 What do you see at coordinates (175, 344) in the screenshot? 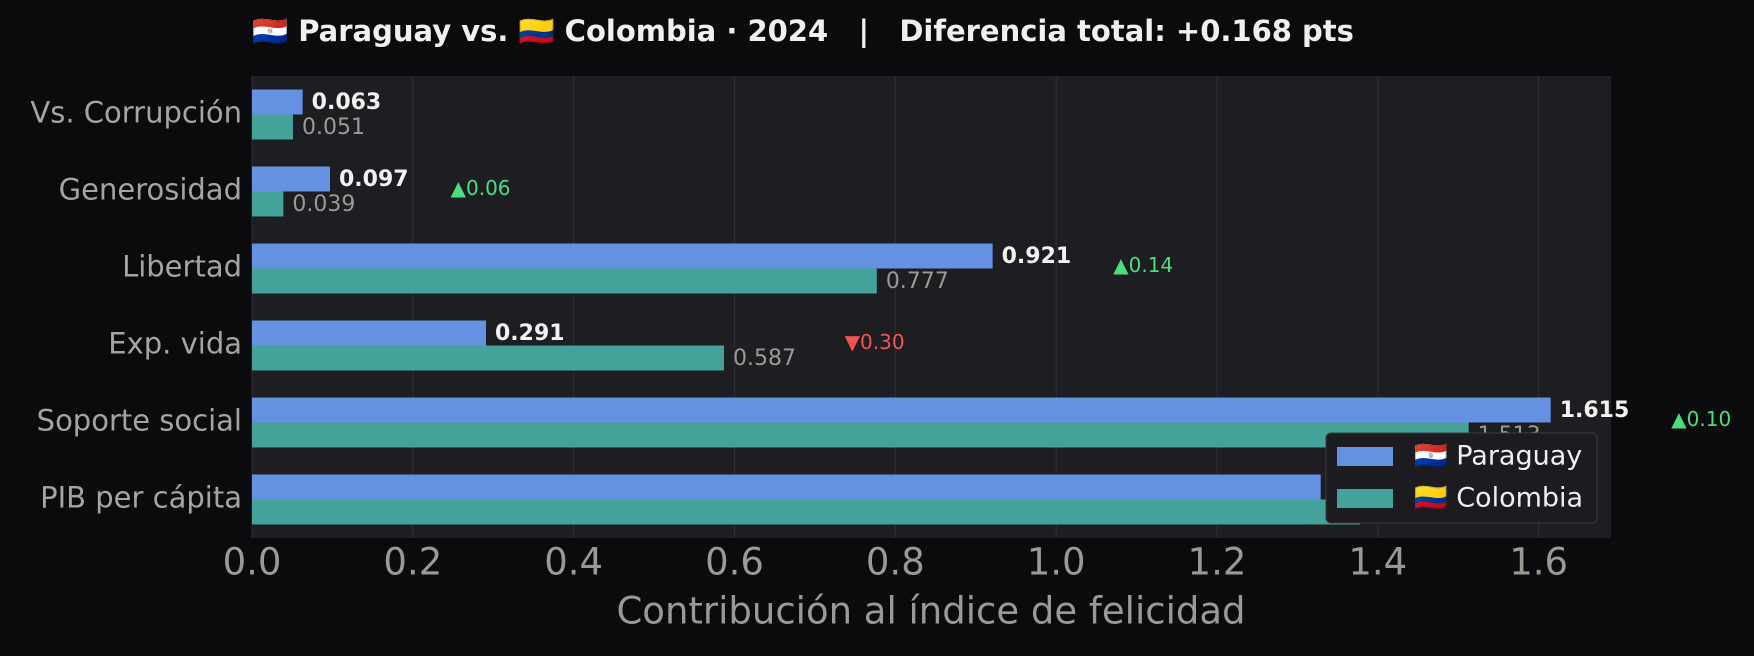
I see `y-tick-label: Exp. vida` at bounding box center [175, 344].